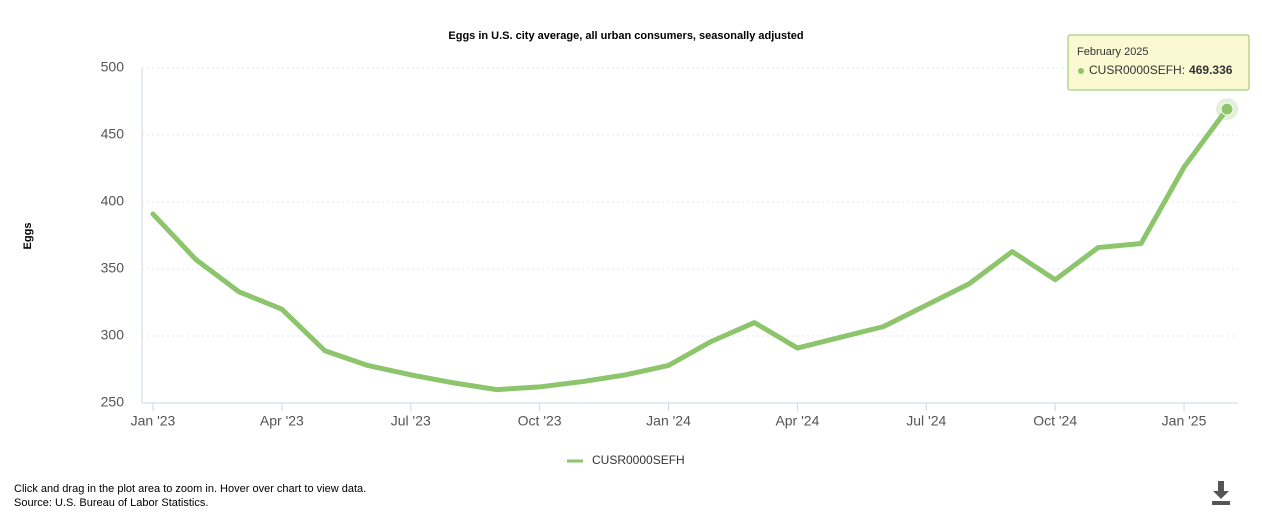 The image size is (1262, 532). I want to click on tooltip-text: CUSR0000SEFH: 469.336, so click(1161, 70).